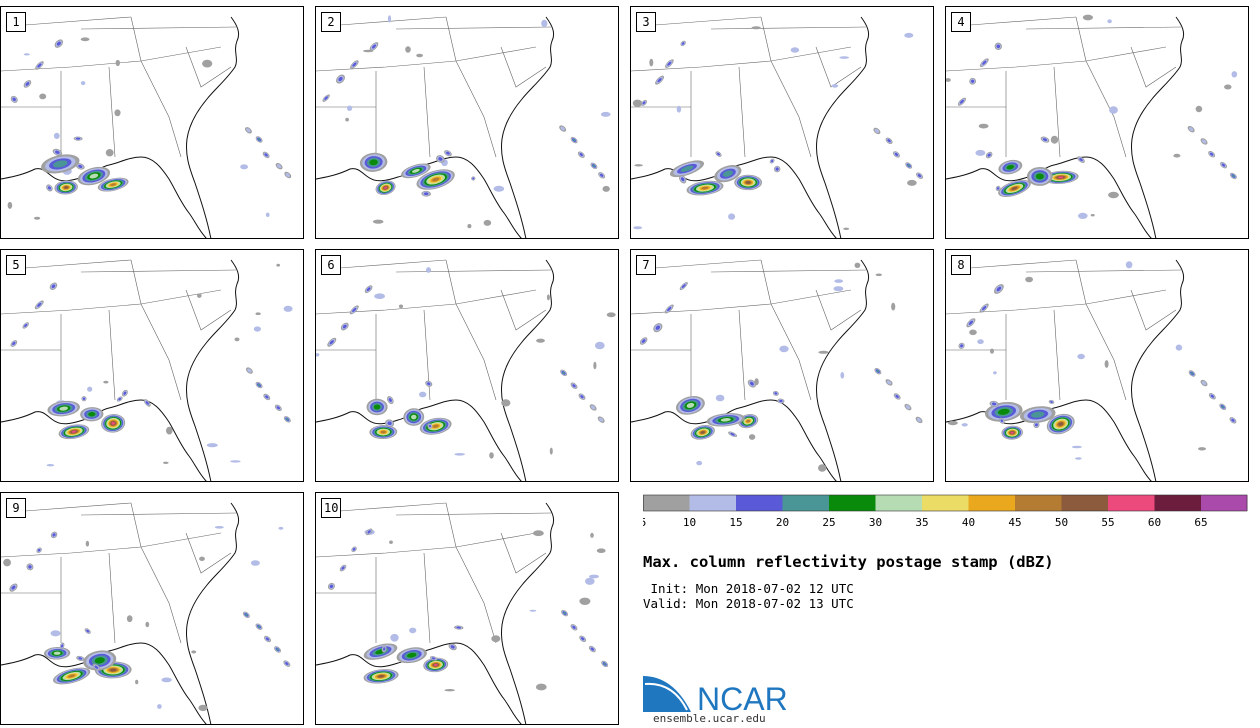  What do you see at coordinates (828, 522) in the screenshot?
I see `colorbar-tick-label: 25` at bounding box center [828, 522].